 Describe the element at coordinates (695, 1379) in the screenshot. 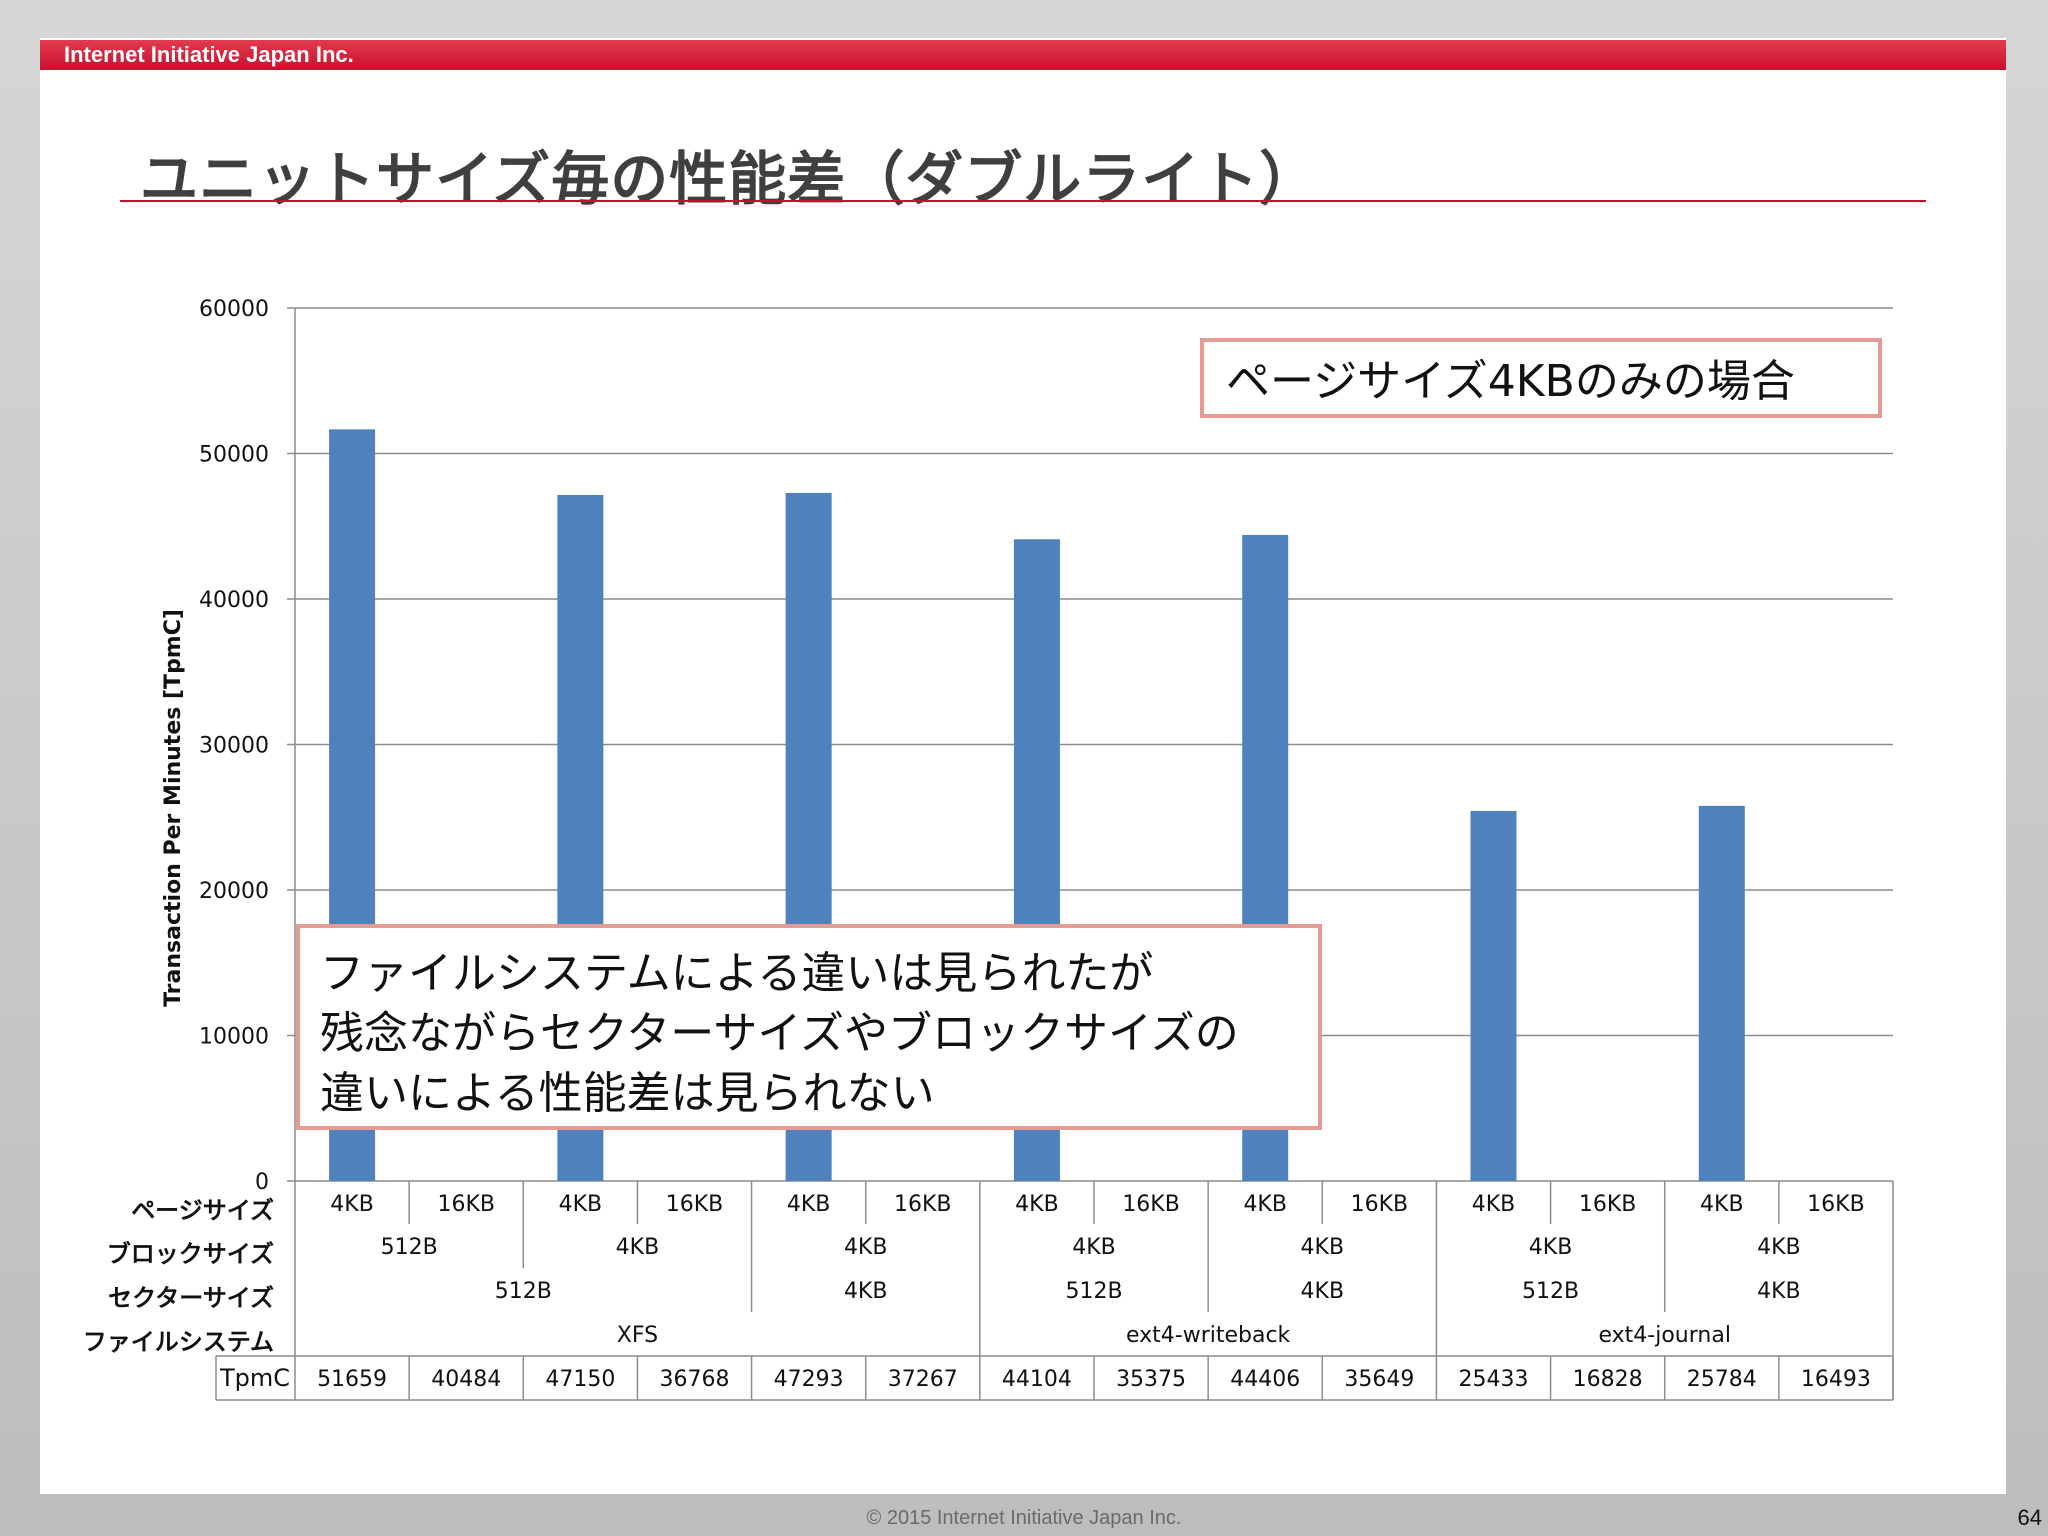

I see `tpmc-cell: 36768` at that location.